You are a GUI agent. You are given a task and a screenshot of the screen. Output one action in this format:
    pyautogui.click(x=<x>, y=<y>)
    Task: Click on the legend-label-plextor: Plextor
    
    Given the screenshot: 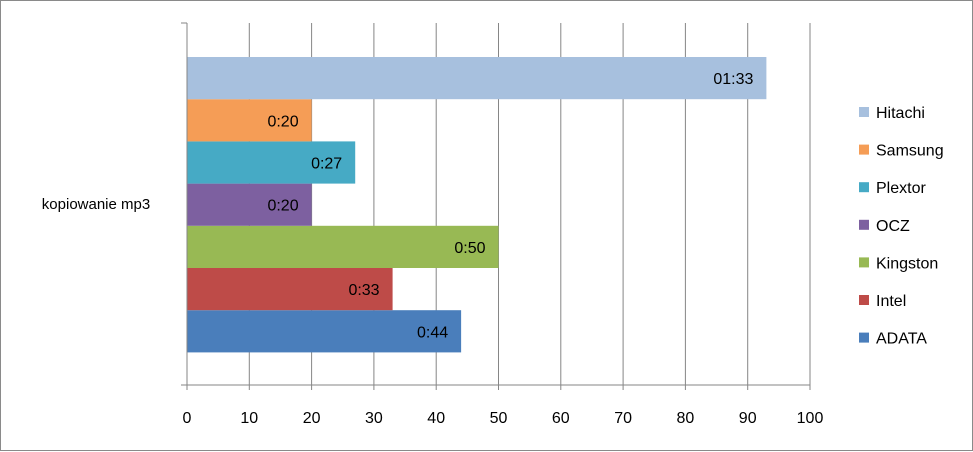 What is the action you would take?
    pyautogui.click(x=901, y=188)
    